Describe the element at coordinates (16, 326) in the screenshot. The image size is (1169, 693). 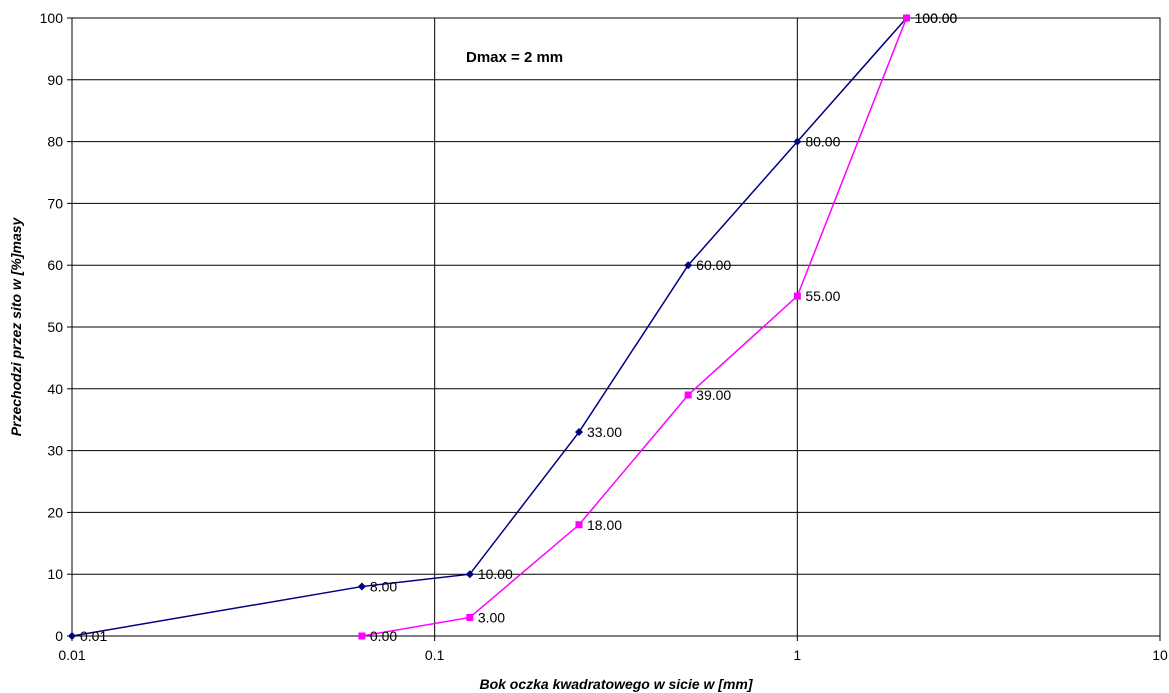
I see `y-axis-title: Przechodzi przez sito w [%]masy` at that location.